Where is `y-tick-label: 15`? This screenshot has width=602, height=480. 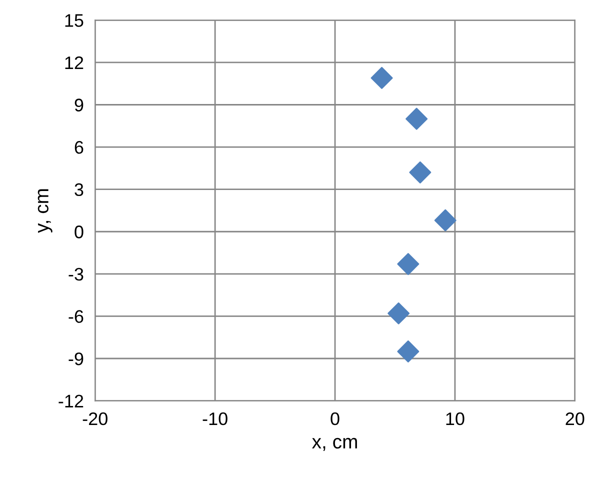 y-tick-label: 15 is located at coordinates (74, 20).